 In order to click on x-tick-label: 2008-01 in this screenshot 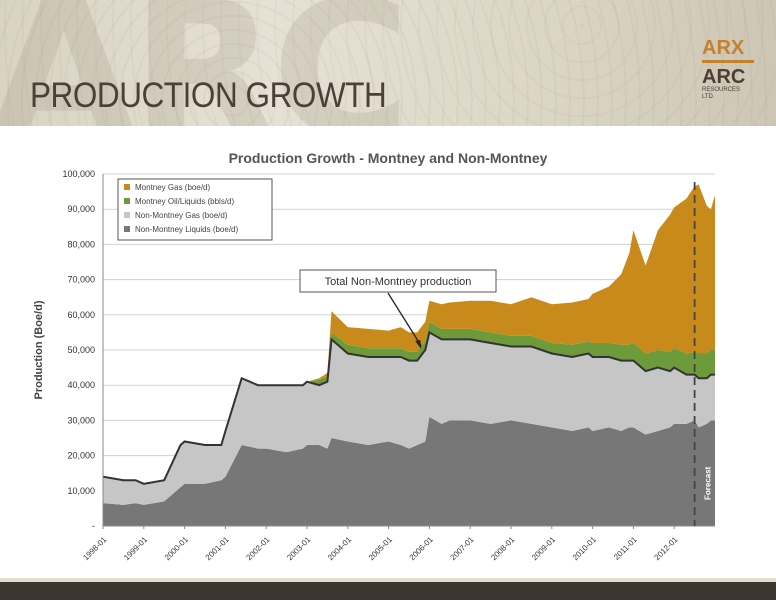, I will do `click(503, 549)`.